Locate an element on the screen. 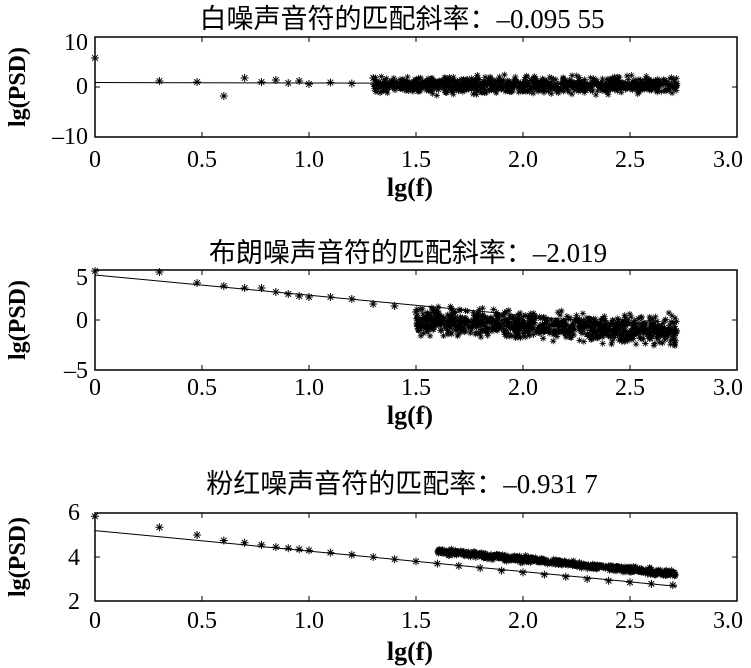  y-tick-label: 10 is located at coordinates (76, 43).